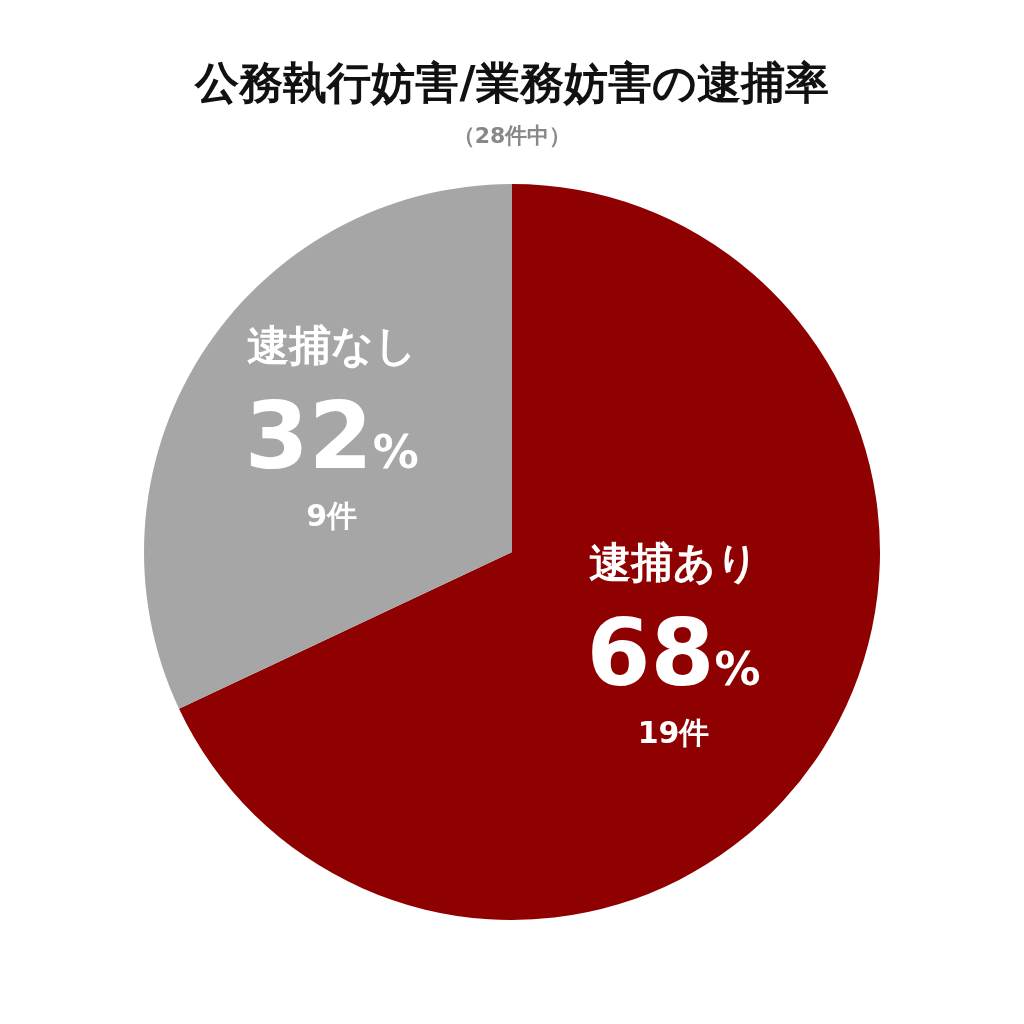 The height and width of the screenshot is (1024, 1024). I want to click on chart-subtitle: （28件中）, so click(512, 135).